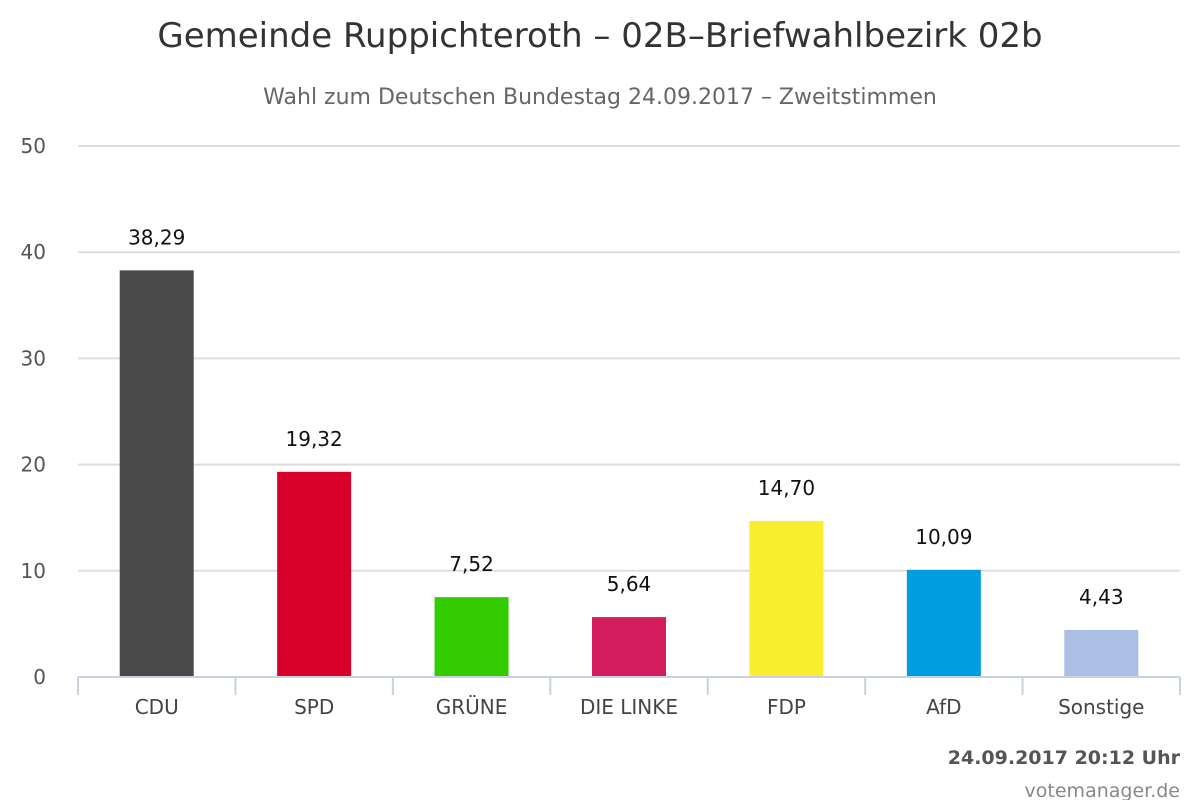 The height and width of the screenshot is (800, 1200). What do you see at coordinates (314, 574) in the screenshot?
I see `bar-spd` at bounding box center [314, 574].